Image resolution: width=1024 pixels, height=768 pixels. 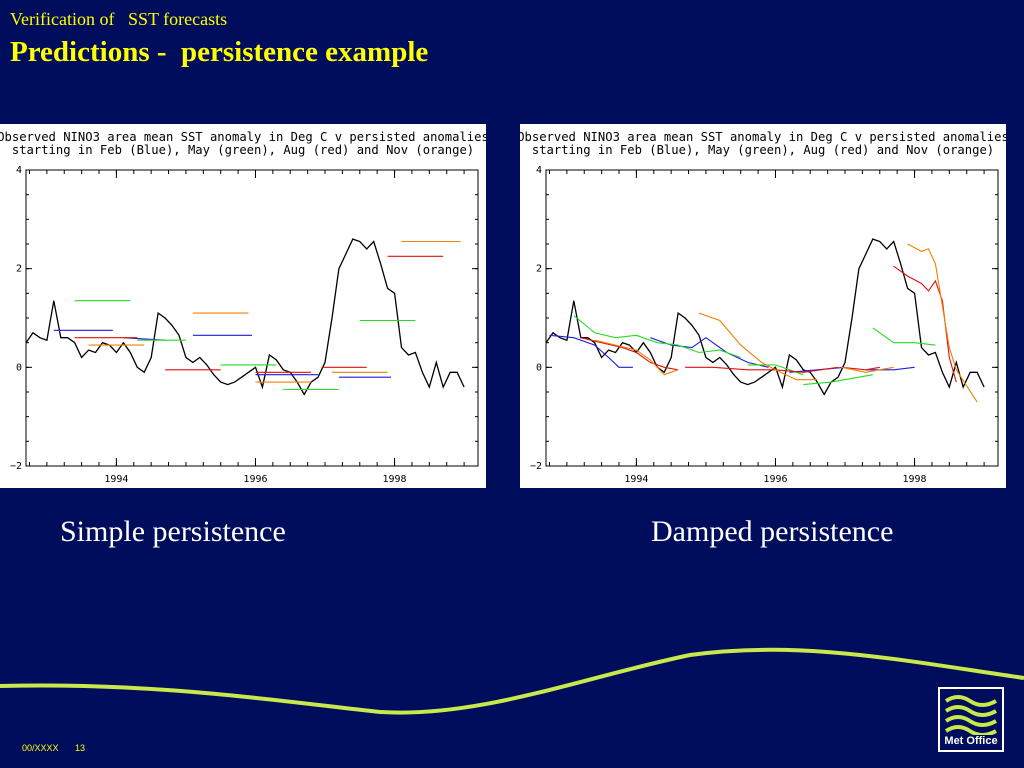 I want to click on caption-damped-persistence: Damped persistence, so click(x=772, y=531).